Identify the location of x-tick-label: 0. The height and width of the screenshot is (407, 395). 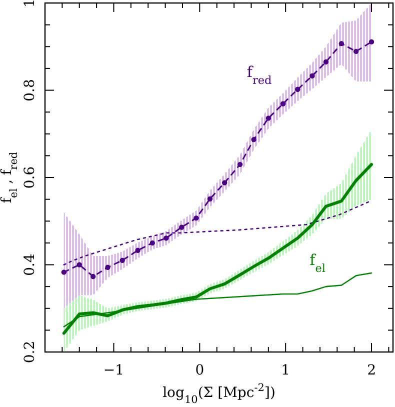
(199, 370).